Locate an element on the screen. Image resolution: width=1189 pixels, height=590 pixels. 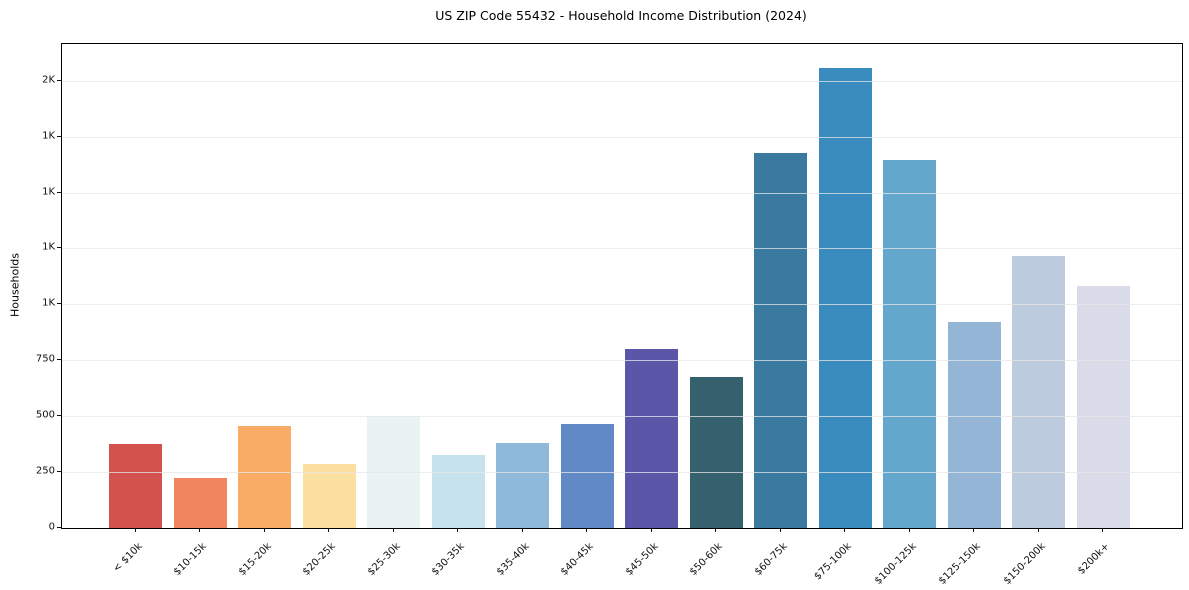
x-tick-label: < $10k is located at coordinates (127, 558).